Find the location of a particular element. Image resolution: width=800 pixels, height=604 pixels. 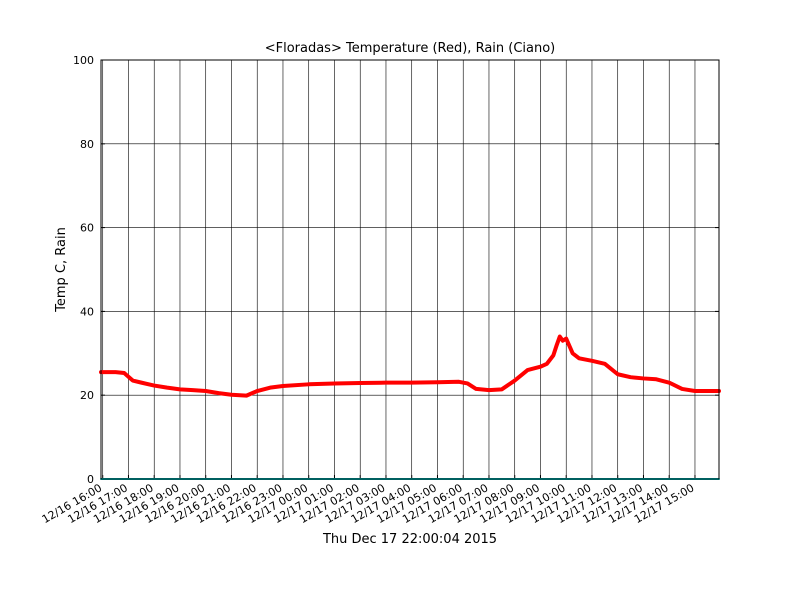

y-tick-label: 0 is located at coordinates (90, 479).